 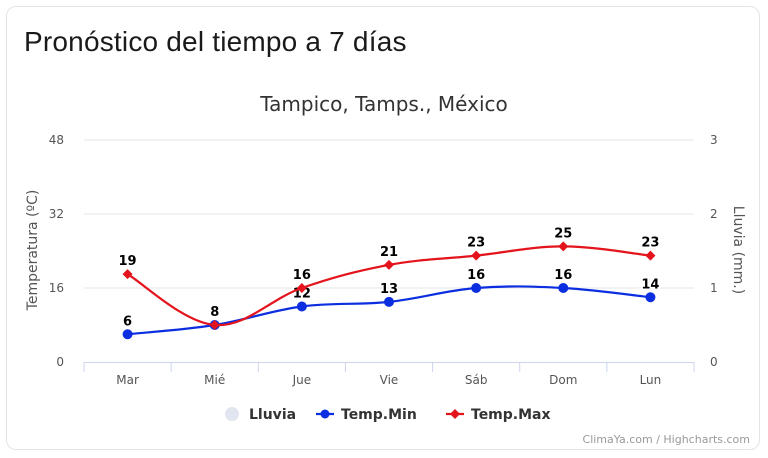 What do you see at coordinates (325, 414) in the screenshot?
I see `legend-circle-icon` at bounding box center [325, 414].